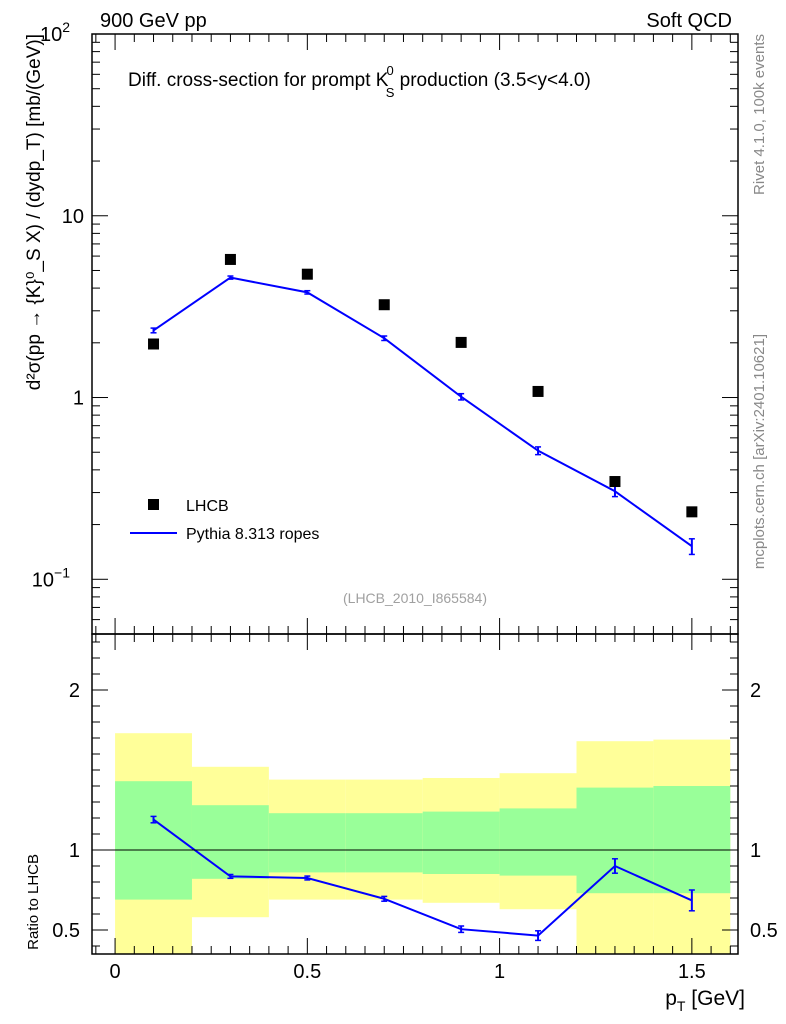 This screenshot has width=786, height=1024. I want to click on title-sup: 0, so click(389, 70).